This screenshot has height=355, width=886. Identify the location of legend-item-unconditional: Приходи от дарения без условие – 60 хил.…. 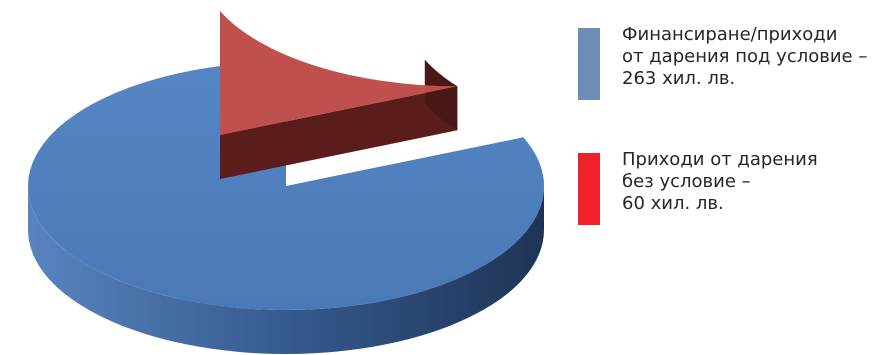
(728, 211).